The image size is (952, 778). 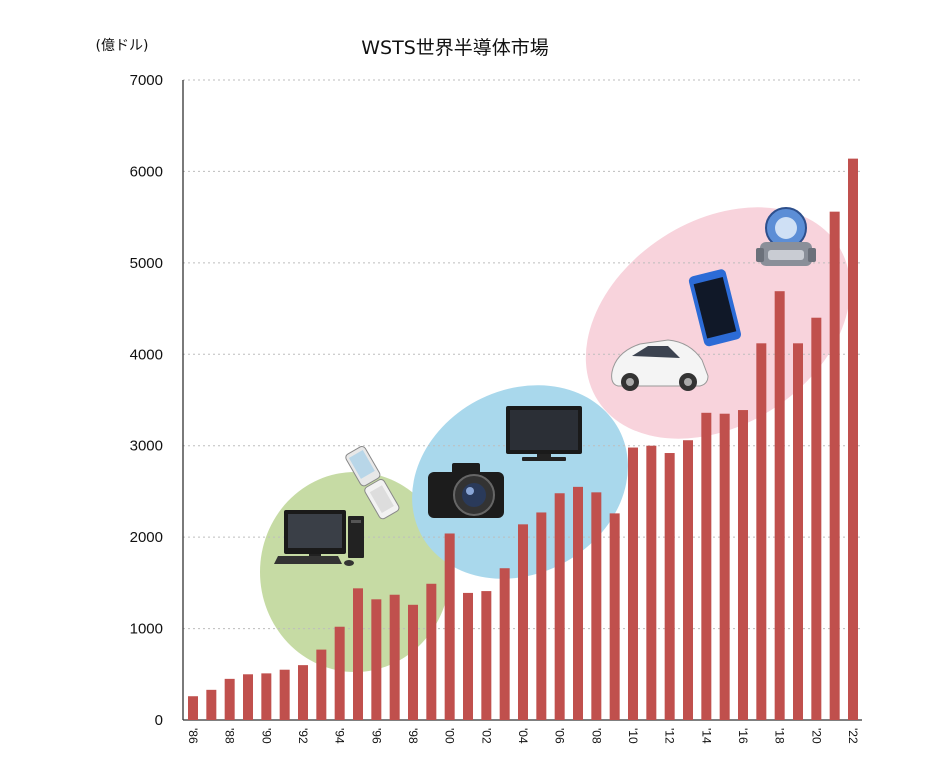 I want to click on y-axis-ticks: 0 1000 2000 3000 4000 5000 6000 7000, so click(x=146, y=400).